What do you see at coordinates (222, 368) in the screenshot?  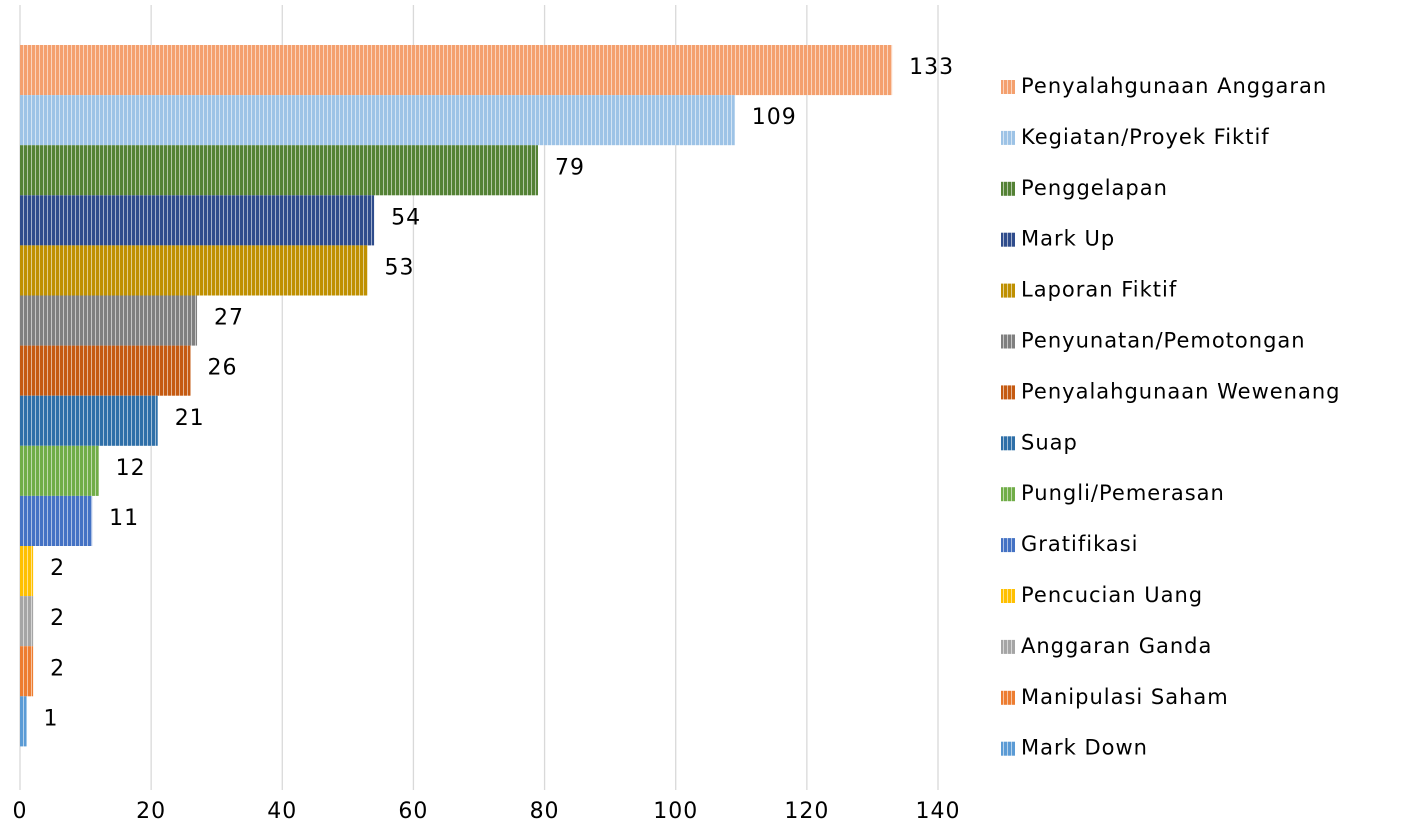 I see `data-label: 26` at bounding box center [222, 368].